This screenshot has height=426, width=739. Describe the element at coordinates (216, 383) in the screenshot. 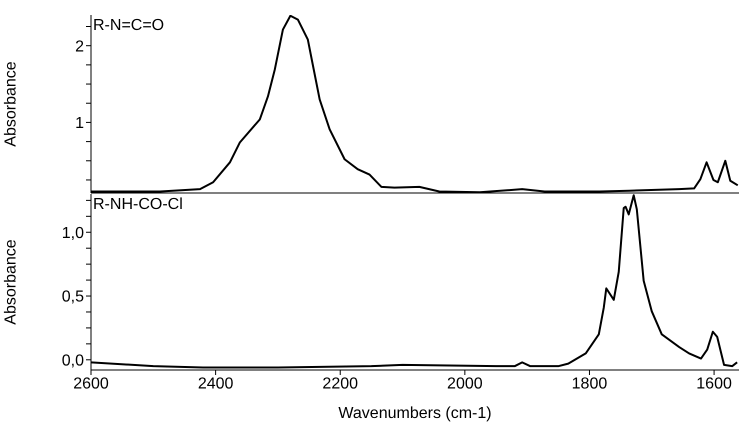

I see `x-tick-label: 2400` at that location.